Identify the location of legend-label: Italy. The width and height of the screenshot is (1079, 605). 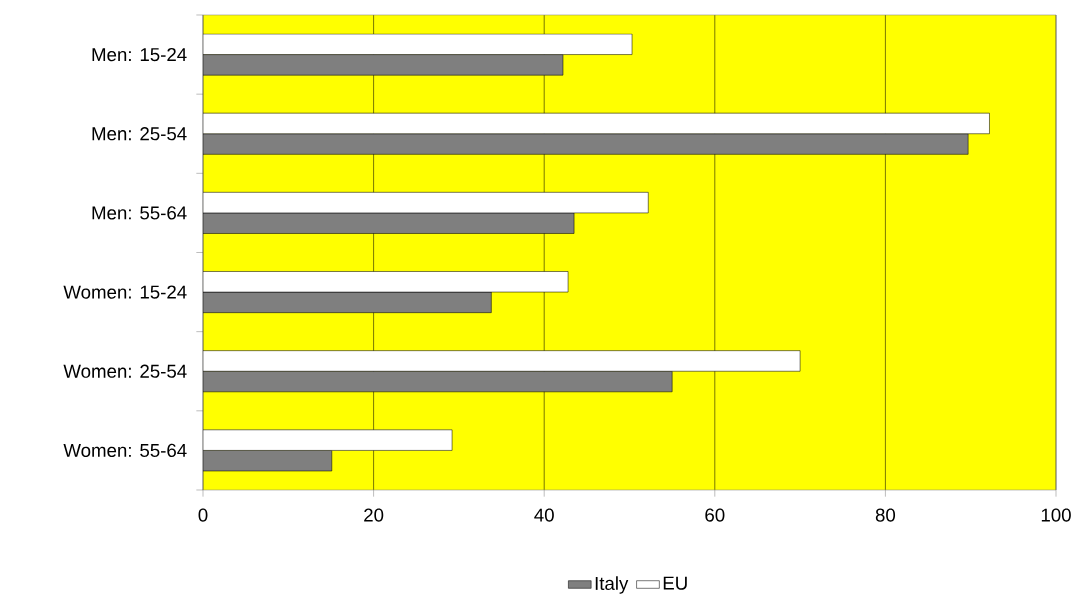
(612, 585).